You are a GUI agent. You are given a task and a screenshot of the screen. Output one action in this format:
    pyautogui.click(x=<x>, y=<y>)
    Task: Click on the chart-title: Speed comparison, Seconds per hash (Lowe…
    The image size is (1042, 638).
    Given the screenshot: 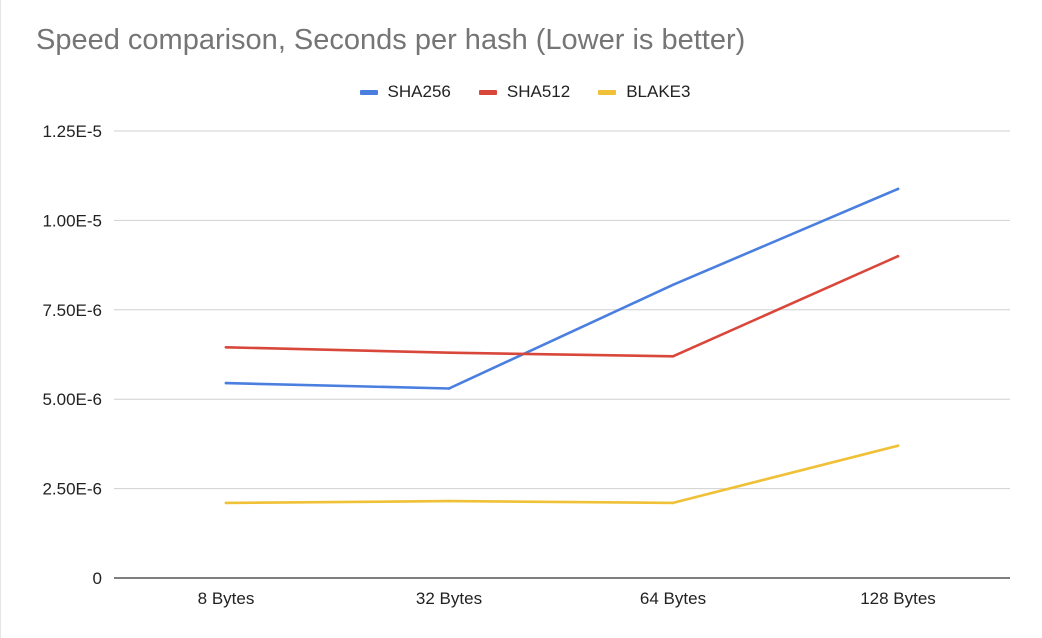 What is the action you would take?
    pyautogui.click(x=391, y=40)
    